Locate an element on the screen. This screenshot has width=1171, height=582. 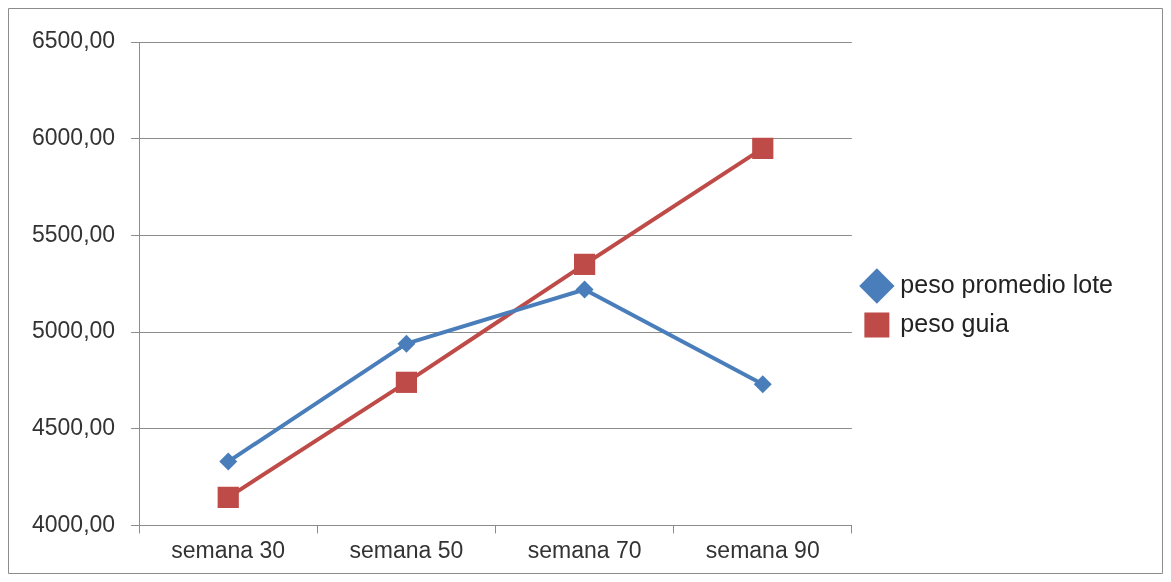
x-tick-label: semana 70 is located at coordinates (584, 549).